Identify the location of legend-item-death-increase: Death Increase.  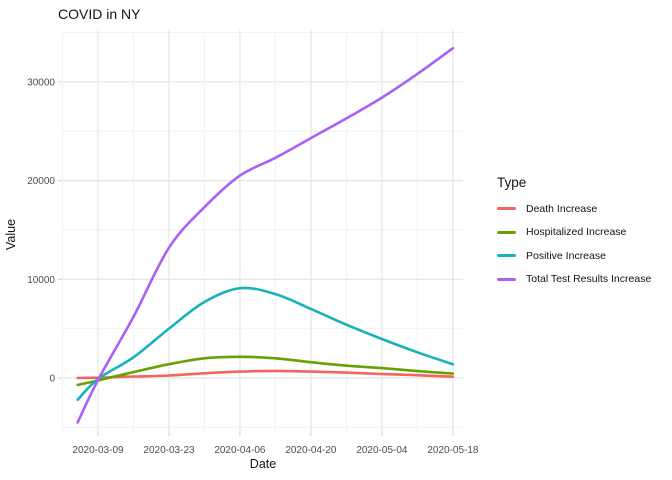
(582, 208).